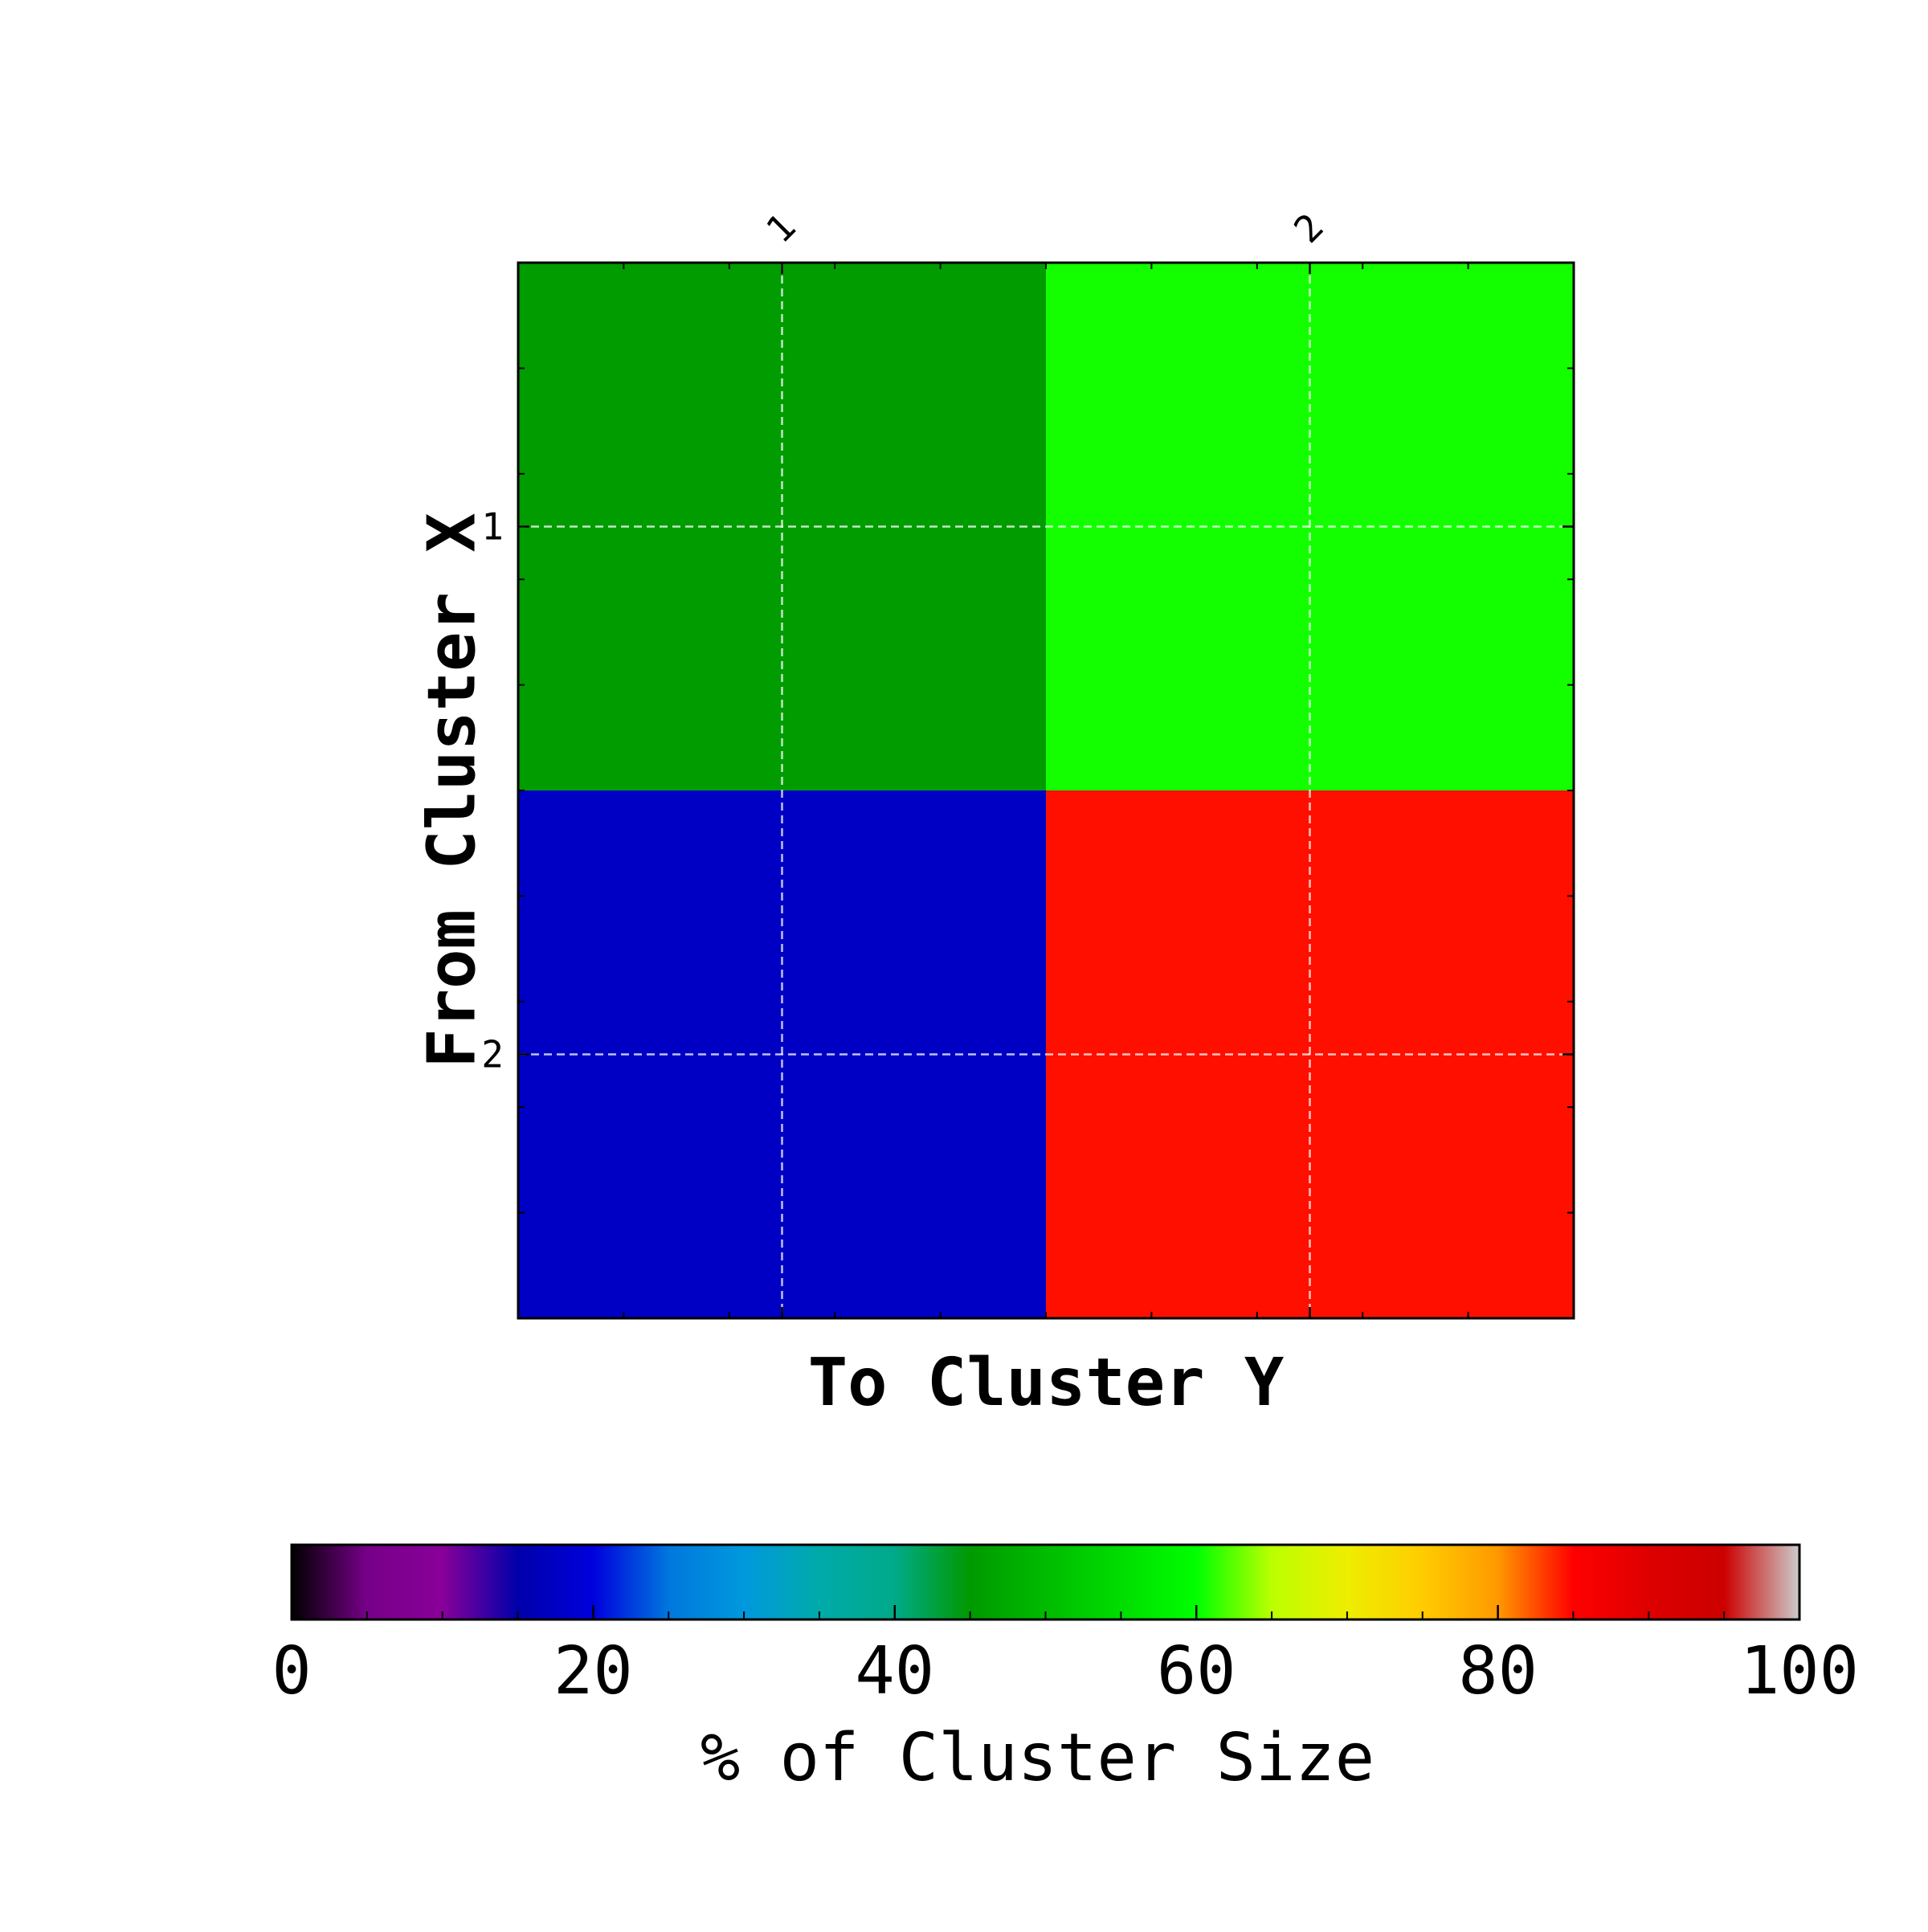 This screenshot has height=1932, width=1928. What do you see at coordinates (593, 1671) in the screenshot?
I see `colorbar-tick-label: 20` at bounding box center [593, 1671].